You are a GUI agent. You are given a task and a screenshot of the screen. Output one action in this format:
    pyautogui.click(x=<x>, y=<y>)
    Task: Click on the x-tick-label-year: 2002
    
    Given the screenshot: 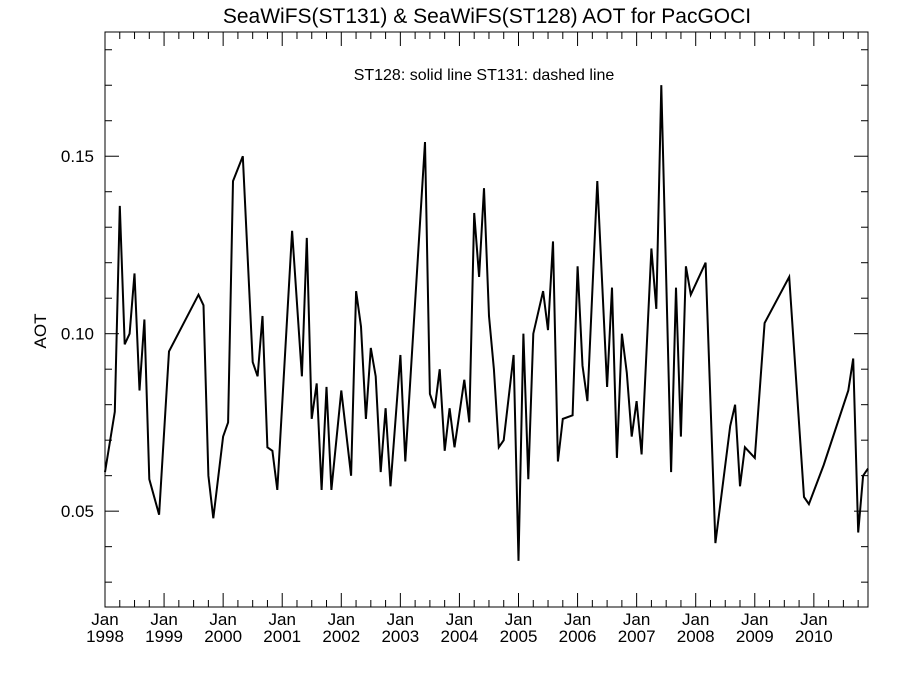 What is the action you would take?
    pyautogui.click(x=341, y=636)
    